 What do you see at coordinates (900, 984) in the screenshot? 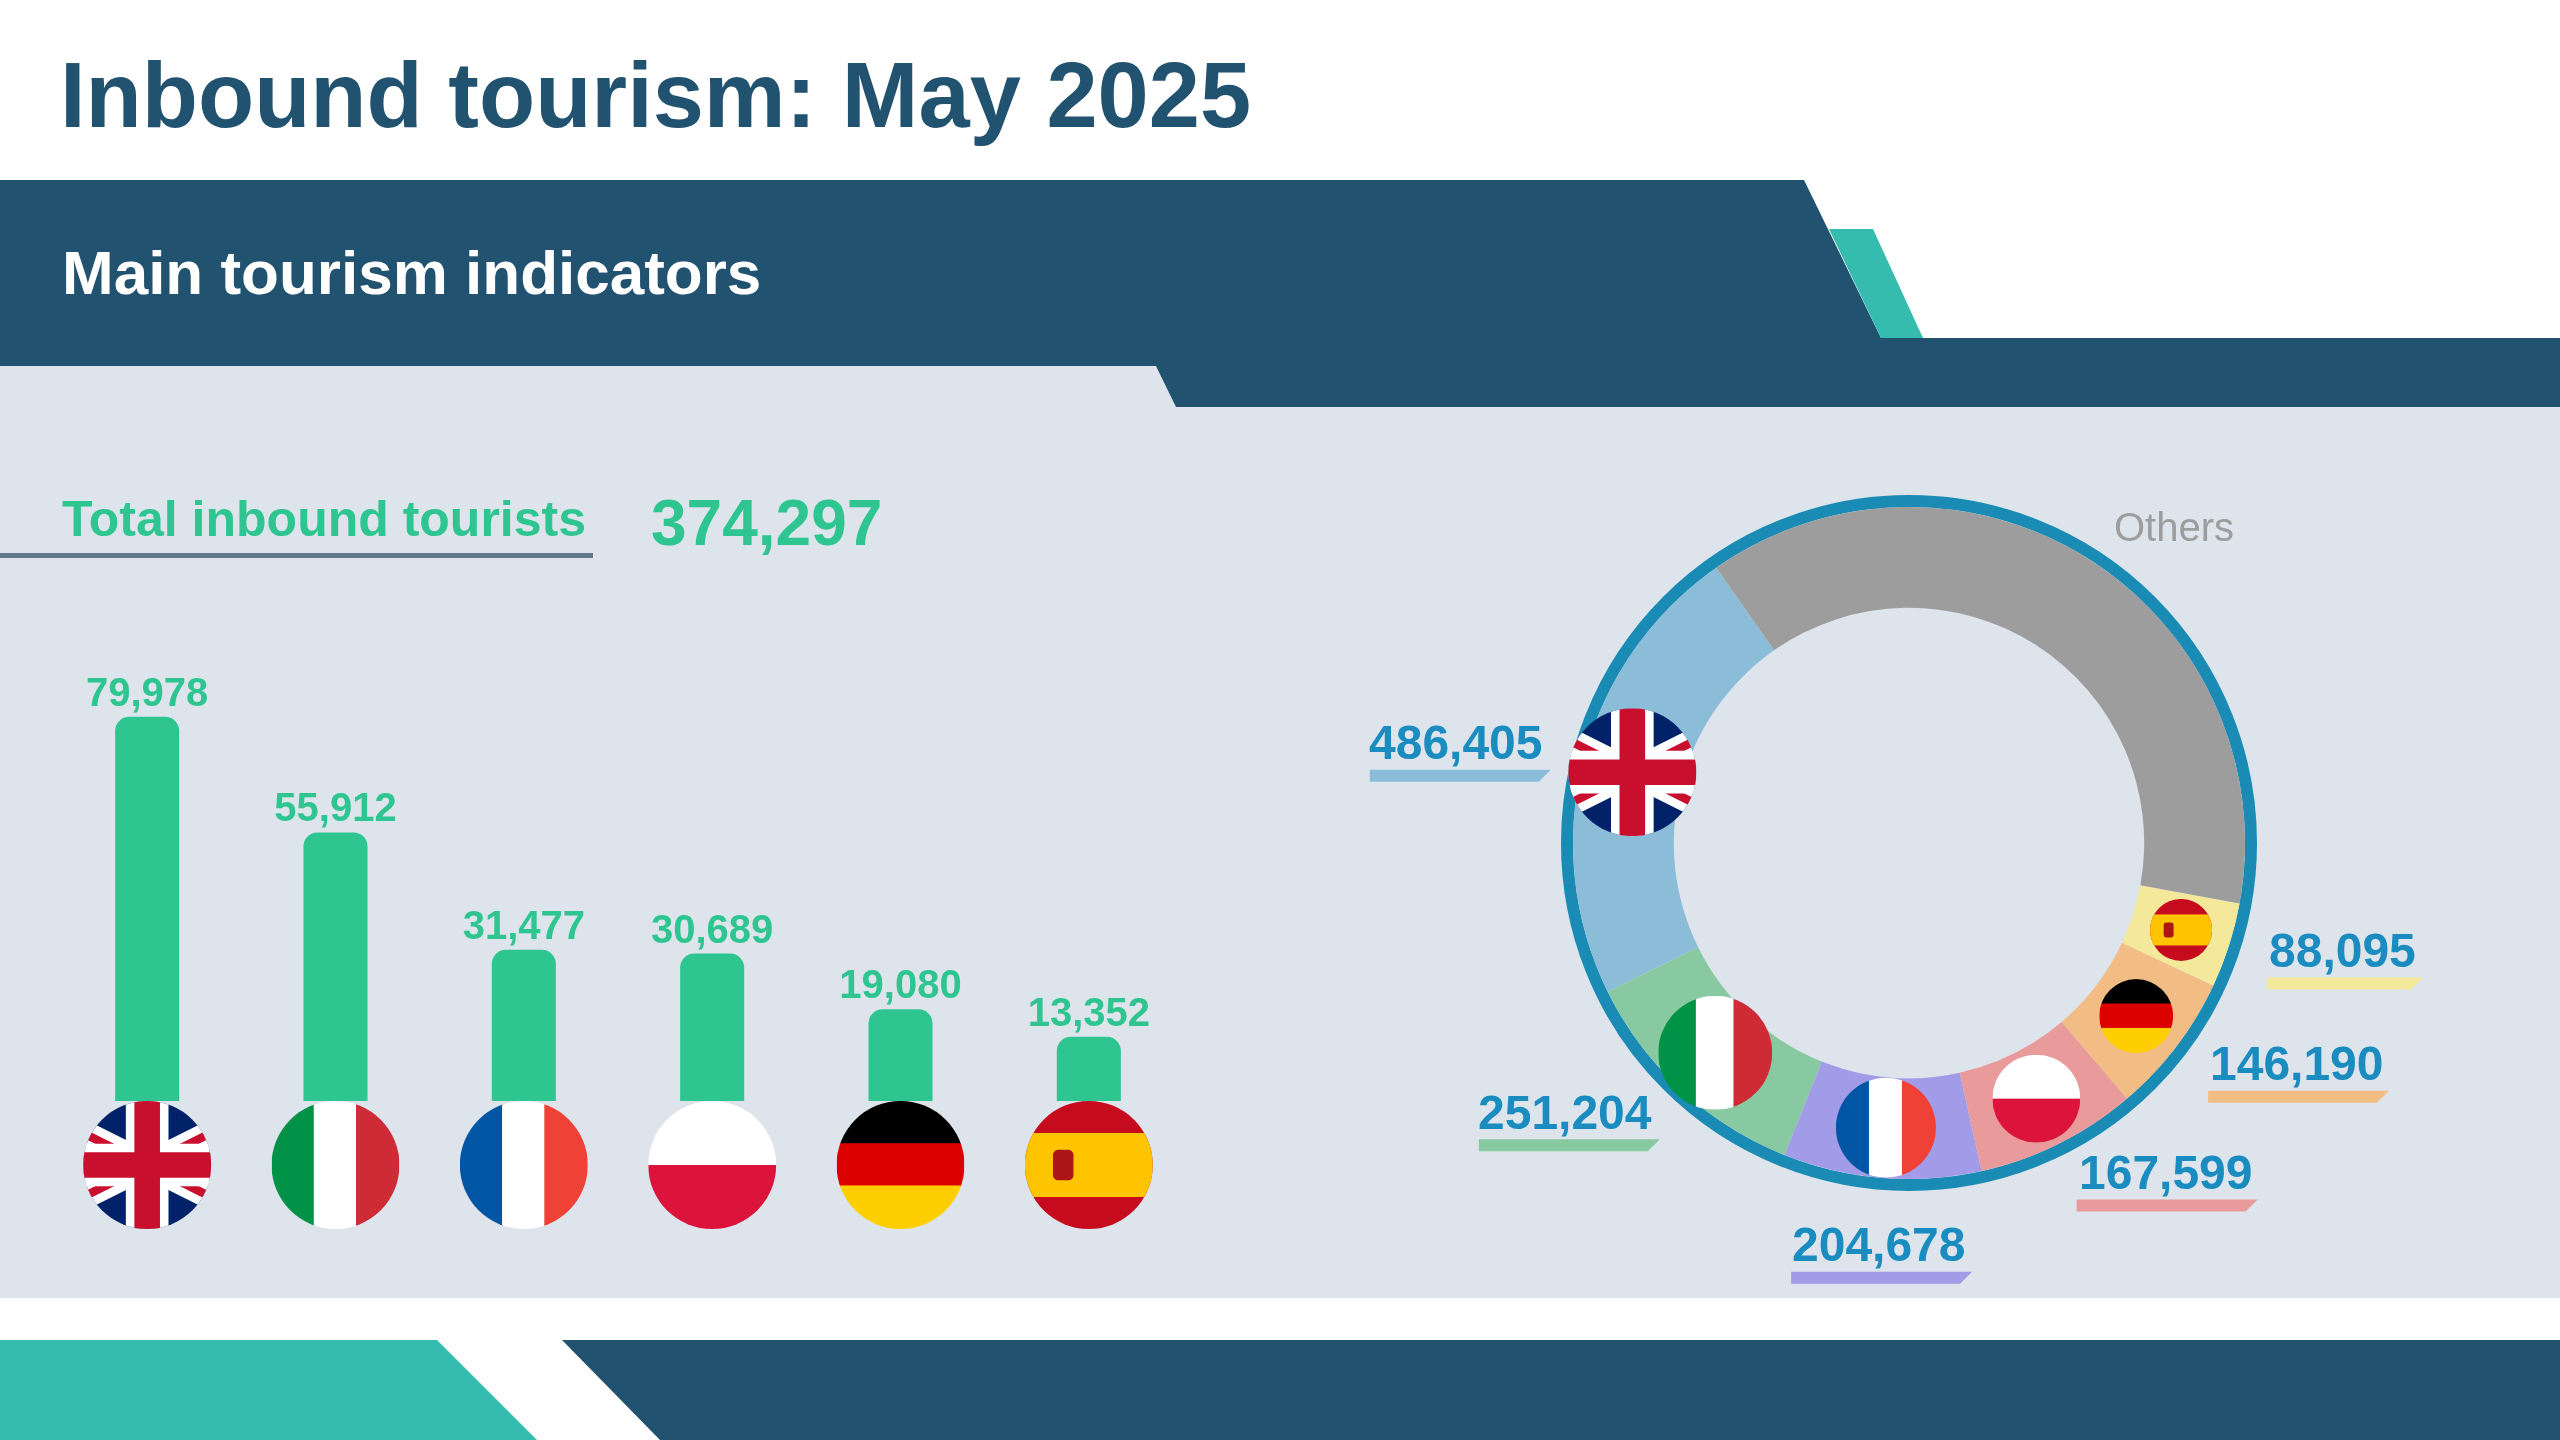
I see `data-label: 19,080` at bounding box center [900, 984].